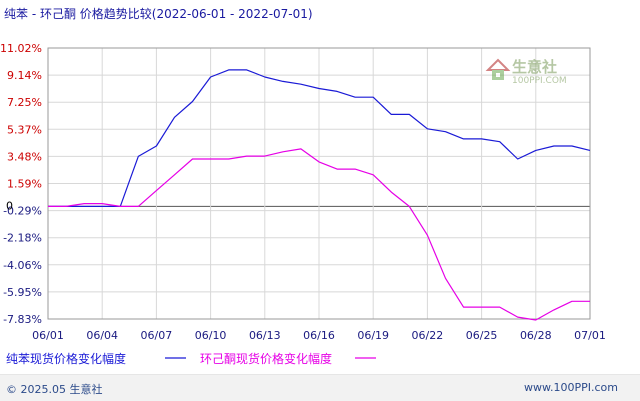 Image resolution: width=640 pixels, height=401 pixels. I want to click on y-tick-label: -7.83%, so click(22, 319).